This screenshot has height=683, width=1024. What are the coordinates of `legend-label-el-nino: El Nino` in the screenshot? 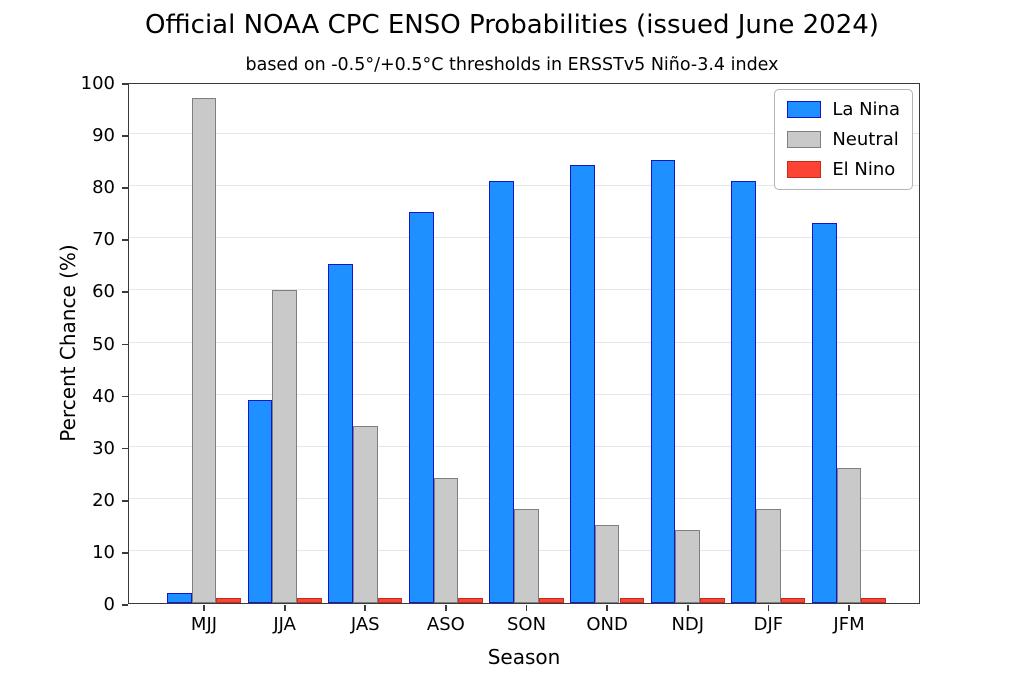 It's located at (864, 169).